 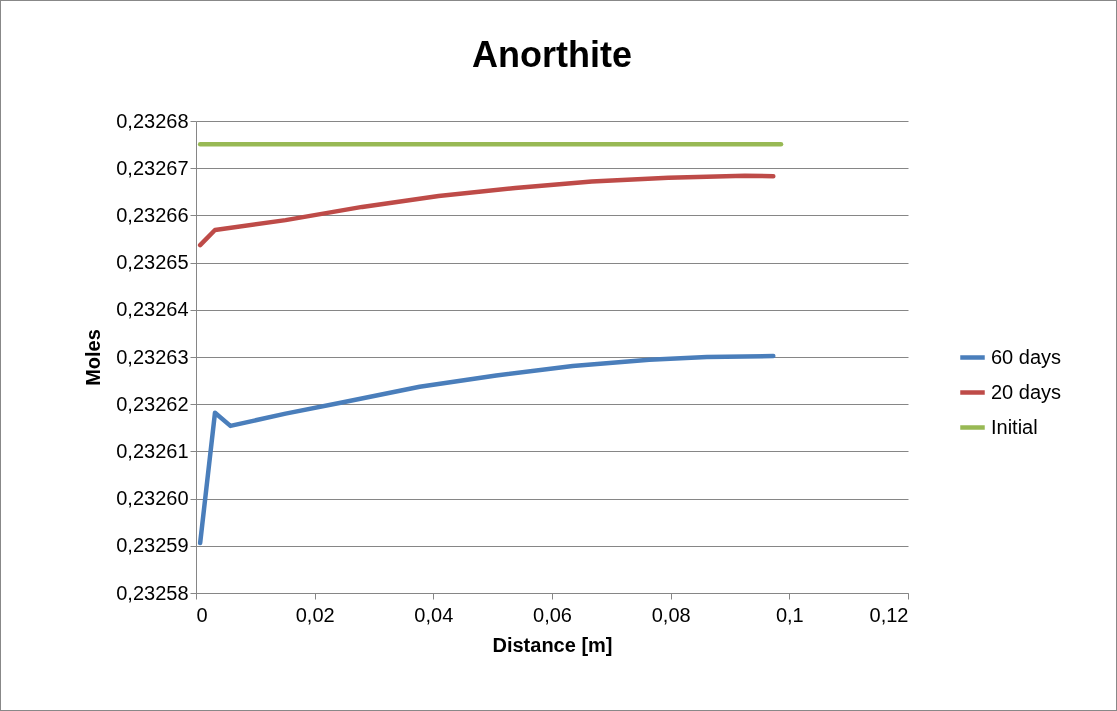 What do you see at coordinates (552, 614) in the screenshot?
I see `x-tick-label: 0,06` at bounding box center [552, 614].